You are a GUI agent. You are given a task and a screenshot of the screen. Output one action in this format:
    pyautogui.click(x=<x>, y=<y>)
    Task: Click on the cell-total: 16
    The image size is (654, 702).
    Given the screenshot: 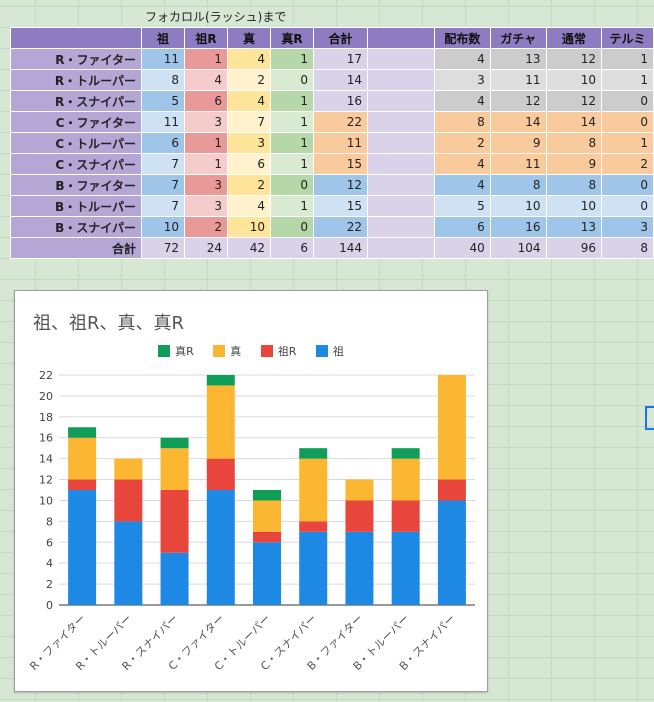 What is the action you would take?
    pyautogui.click(x=340, y=101)
    